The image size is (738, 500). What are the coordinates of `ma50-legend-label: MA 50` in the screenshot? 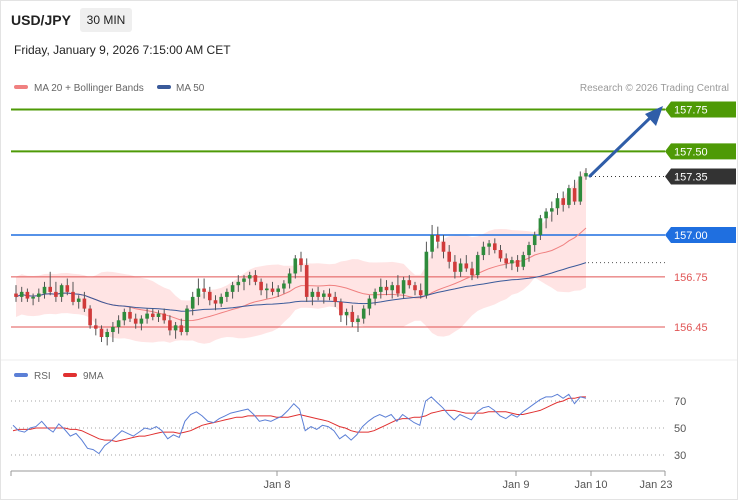 It's located at (190, 88).